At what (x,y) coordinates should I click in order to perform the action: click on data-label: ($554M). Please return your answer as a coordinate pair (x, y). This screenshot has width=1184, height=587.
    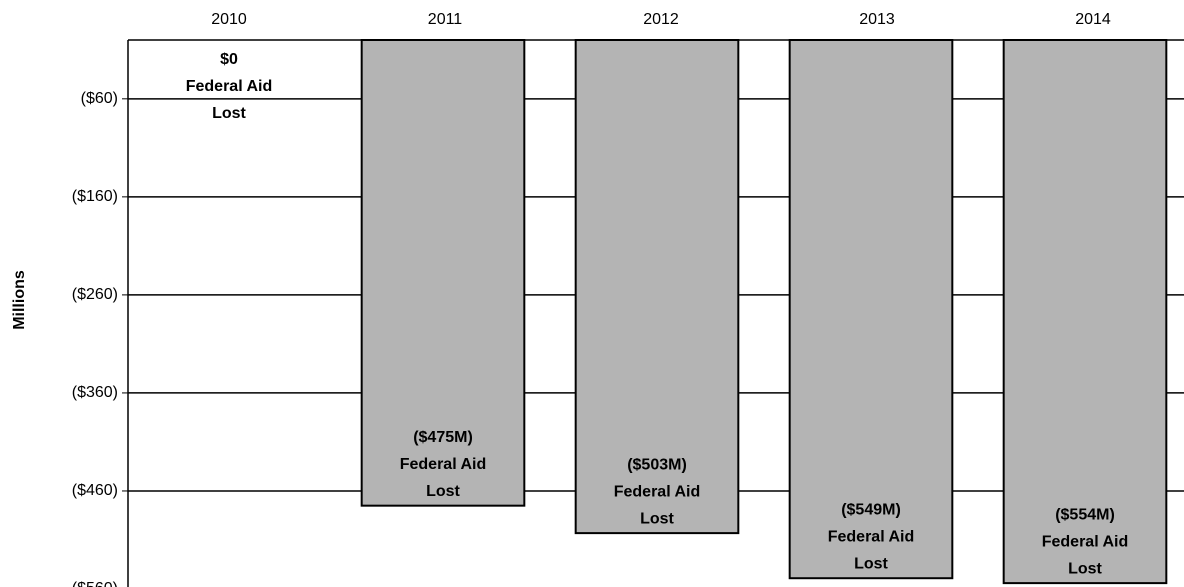
    Looking at the image, I should click on (1085, 514).